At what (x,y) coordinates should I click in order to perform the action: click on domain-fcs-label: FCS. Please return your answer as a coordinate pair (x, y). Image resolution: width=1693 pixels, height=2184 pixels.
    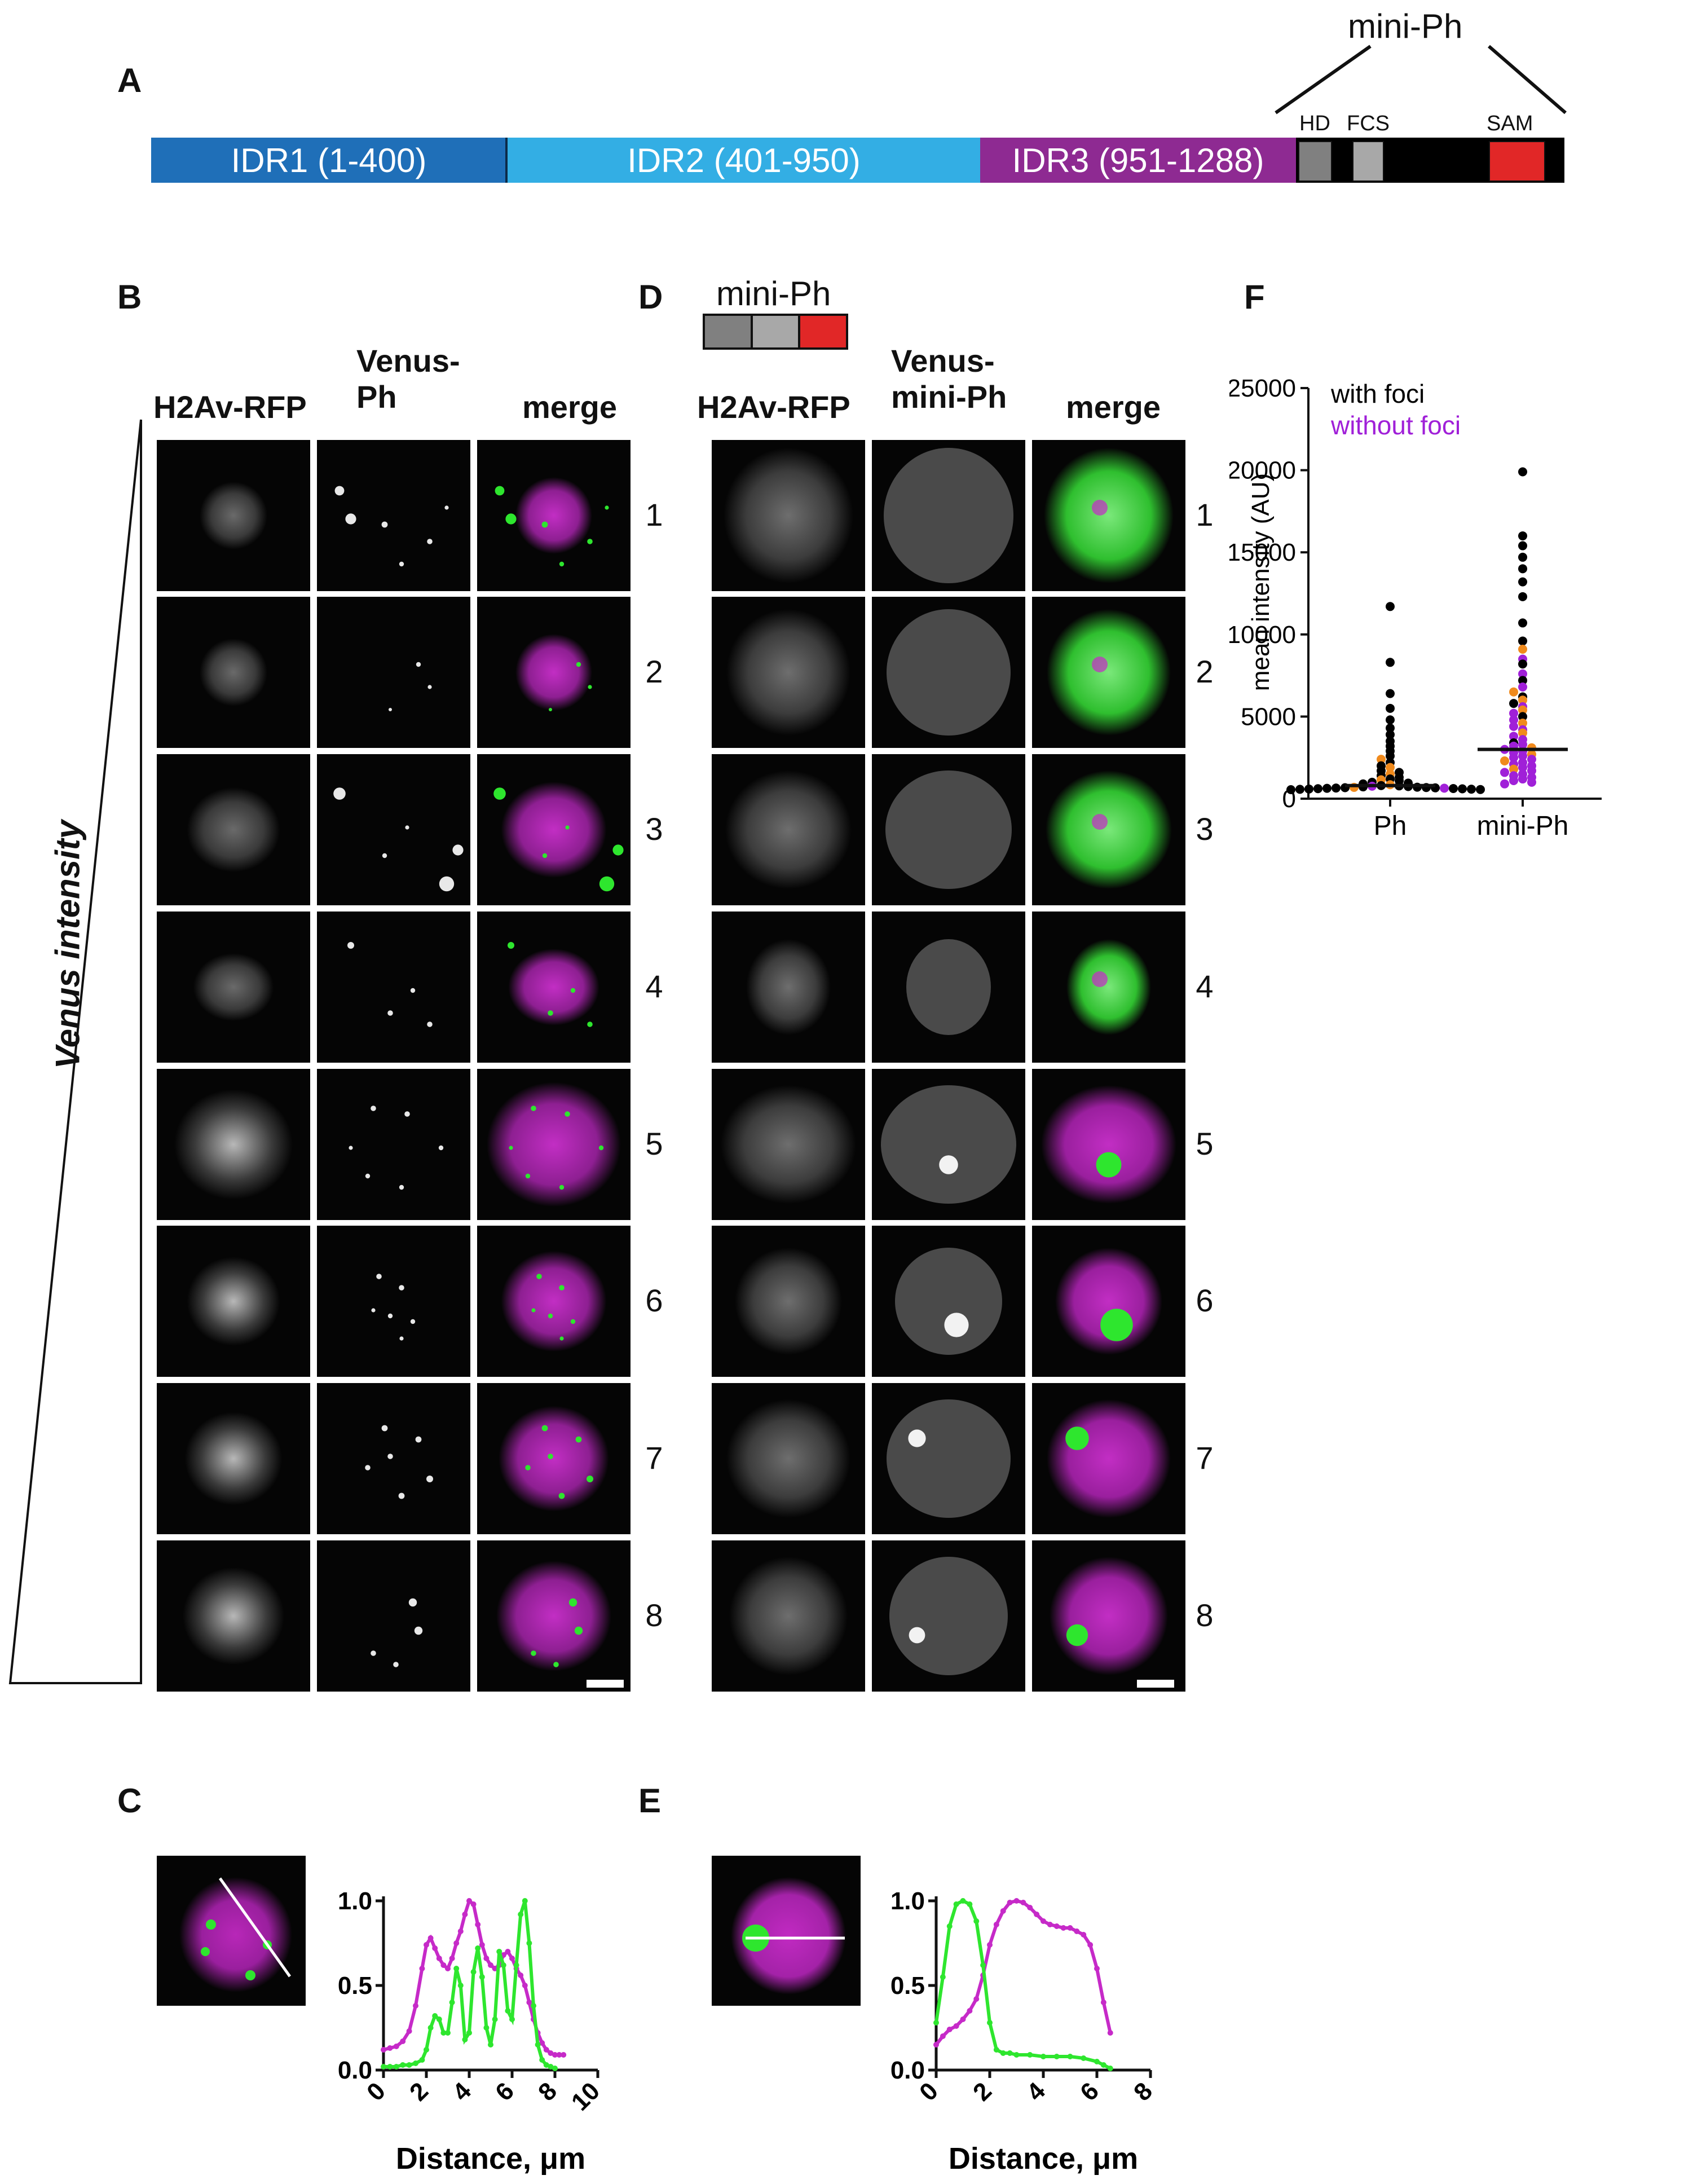
    Looking at the image, I should click on (1368, 123).